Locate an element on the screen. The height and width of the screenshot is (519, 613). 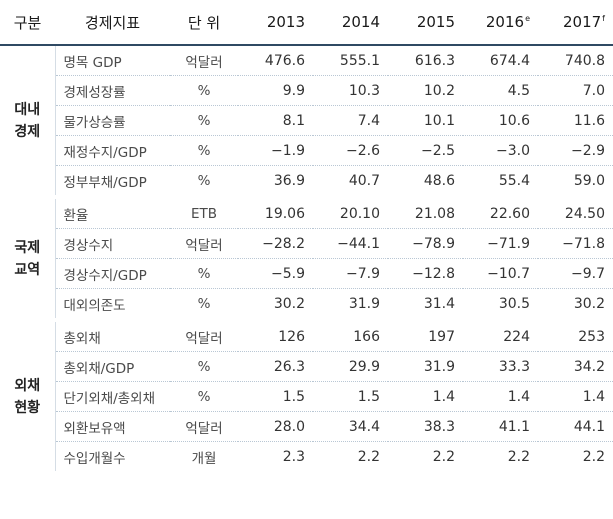
value-cell: −44.1 is located at coordinates (350, 243).